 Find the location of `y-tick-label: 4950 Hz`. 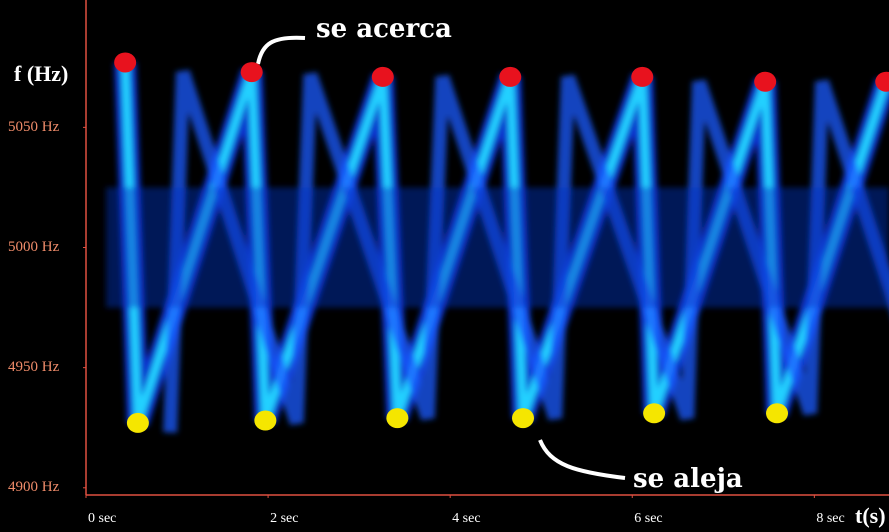

y-tick-label: 4950 Hz is located at coordinates (34, 367).